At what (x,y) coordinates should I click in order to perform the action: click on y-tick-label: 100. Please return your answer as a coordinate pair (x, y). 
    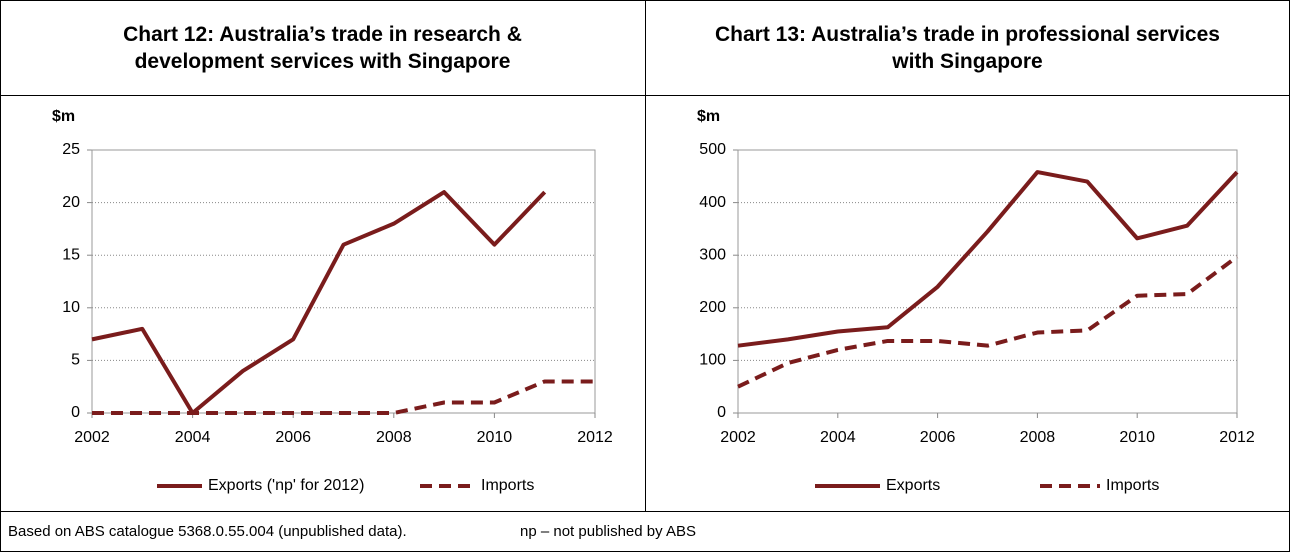
    Looking at the image, I should click on (712, 360).